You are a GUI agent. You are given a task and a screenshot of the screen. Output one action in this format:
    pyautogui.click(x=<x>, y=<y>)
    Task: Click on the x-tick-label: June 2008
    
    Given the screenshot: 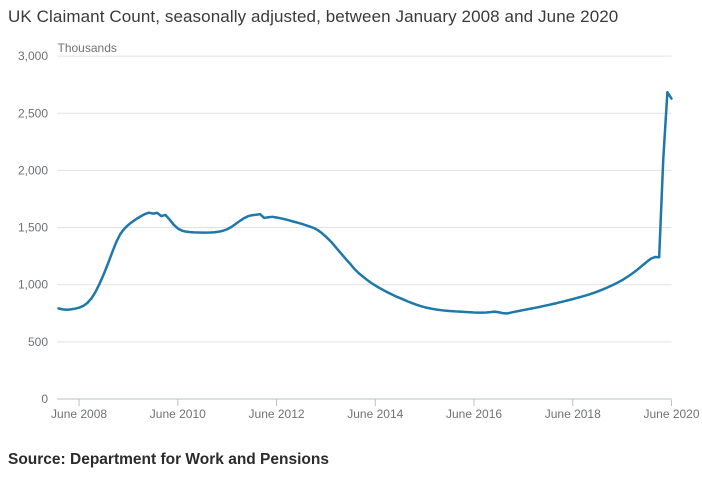 What is the action you would take?
    pyautogui.click(x=79, y=414)
    